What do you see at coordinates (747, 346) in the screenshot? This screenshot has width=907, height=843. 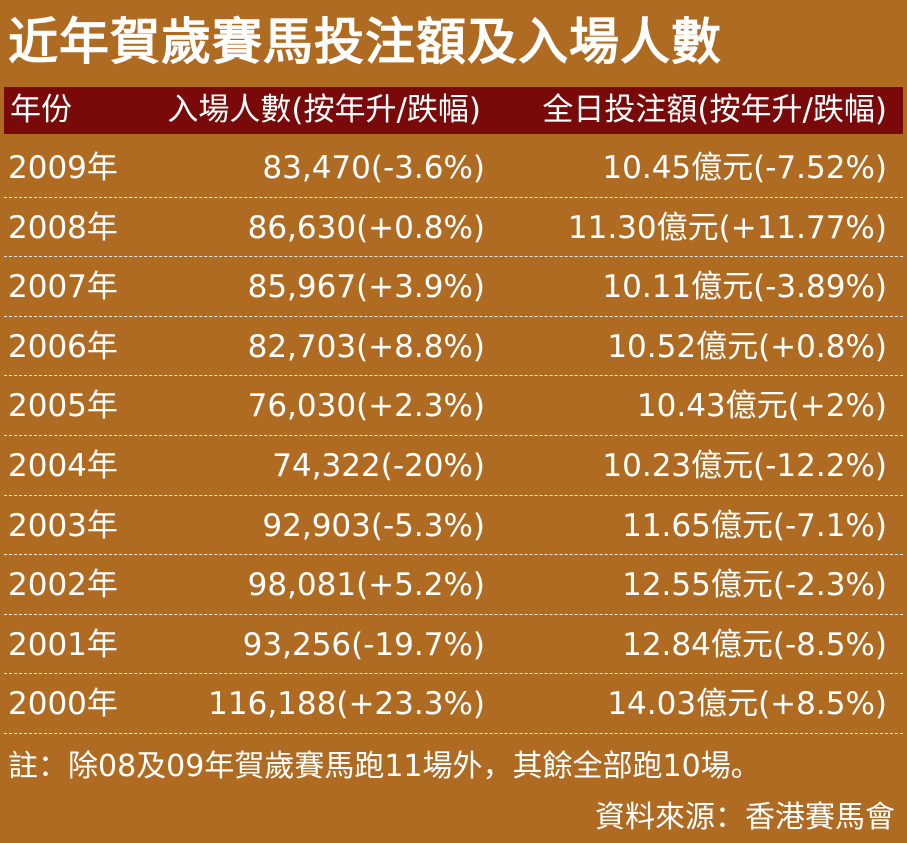 I see `cell-turnover: 10.52億元(+0.8%)` at bounding box center [747, 346].